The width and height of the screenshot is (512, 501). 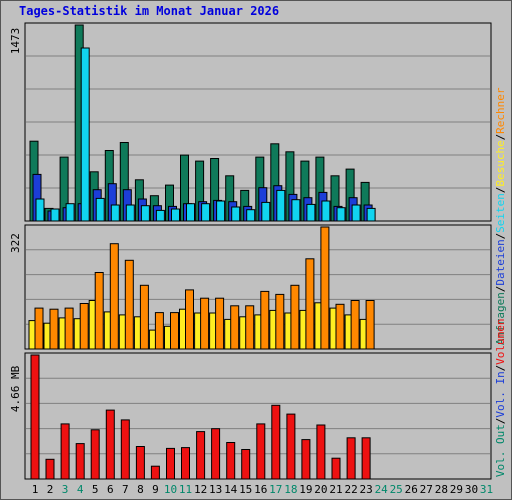 What do you see at coordinates (456, 489) in the screenshot?
I see `x-tick-label: 29` at bounding box center [456, 489].